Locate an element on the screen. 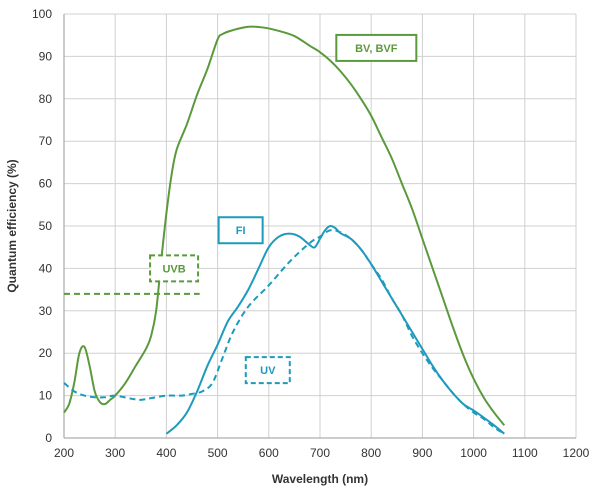  y-tick-label: 30 is located at coordinates (46, 311).